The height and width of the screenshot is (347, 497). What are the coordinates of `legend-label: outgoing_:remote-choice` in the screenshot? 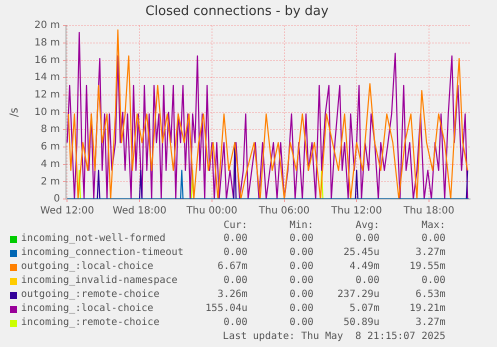 It's located at (90, 295).